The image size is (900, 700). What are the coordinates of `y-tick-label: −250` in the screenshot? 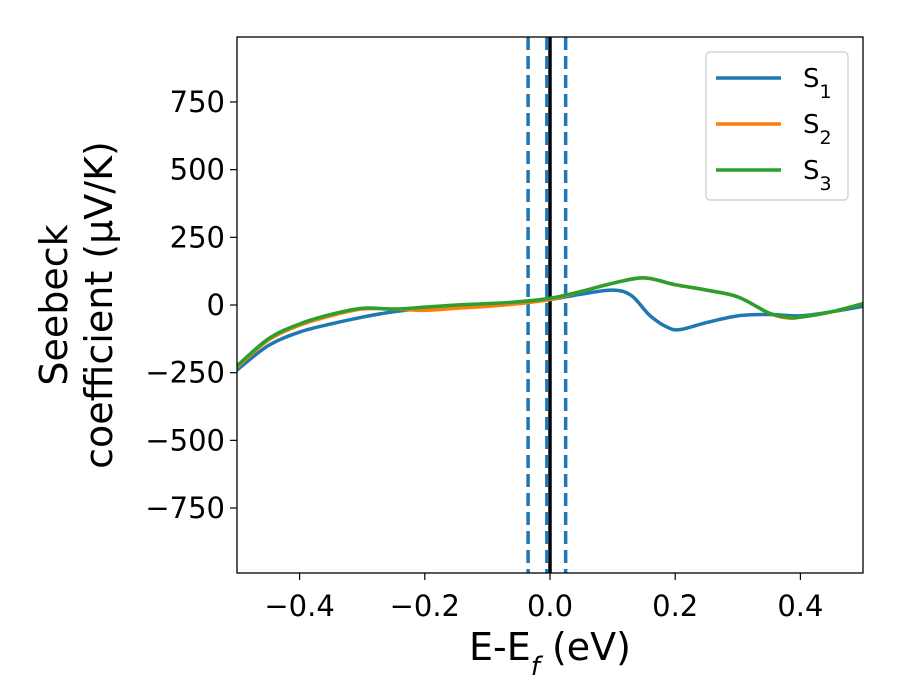 It's located at (185, 373).